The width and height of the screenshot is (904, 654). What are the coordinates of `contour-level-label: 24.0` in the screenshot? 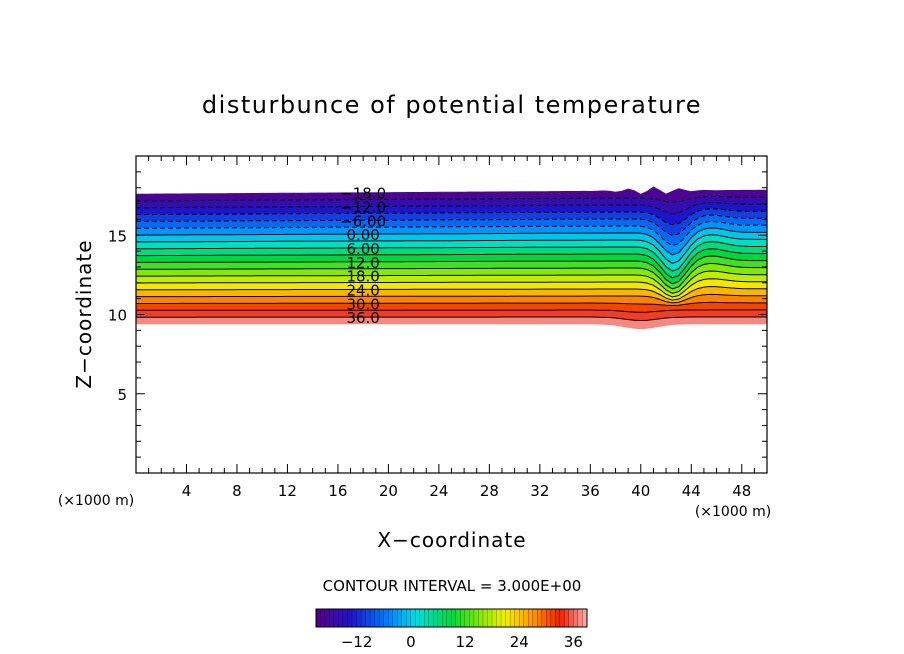 It's located at (362, 290).